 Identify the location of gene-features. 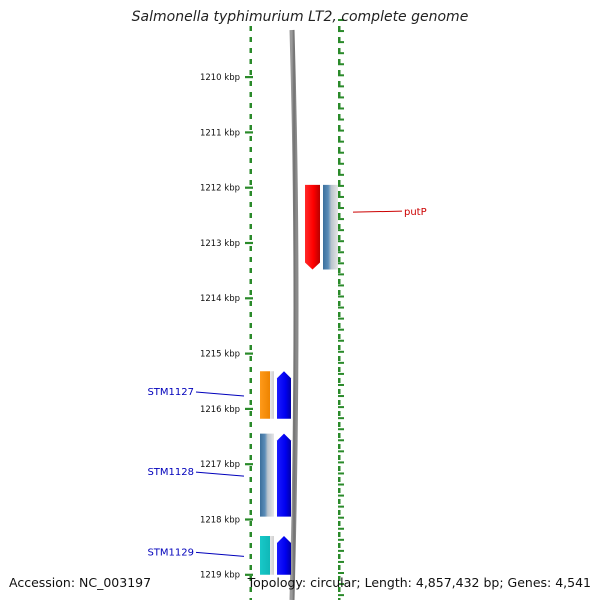
(299, 379).